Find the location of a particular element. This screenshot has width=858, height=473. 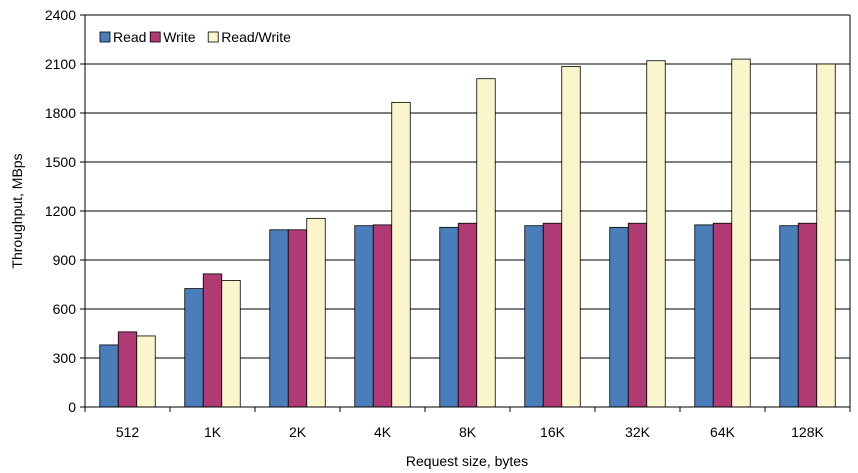

y-tick-label: 1200 is located at coordinates (60, 211).